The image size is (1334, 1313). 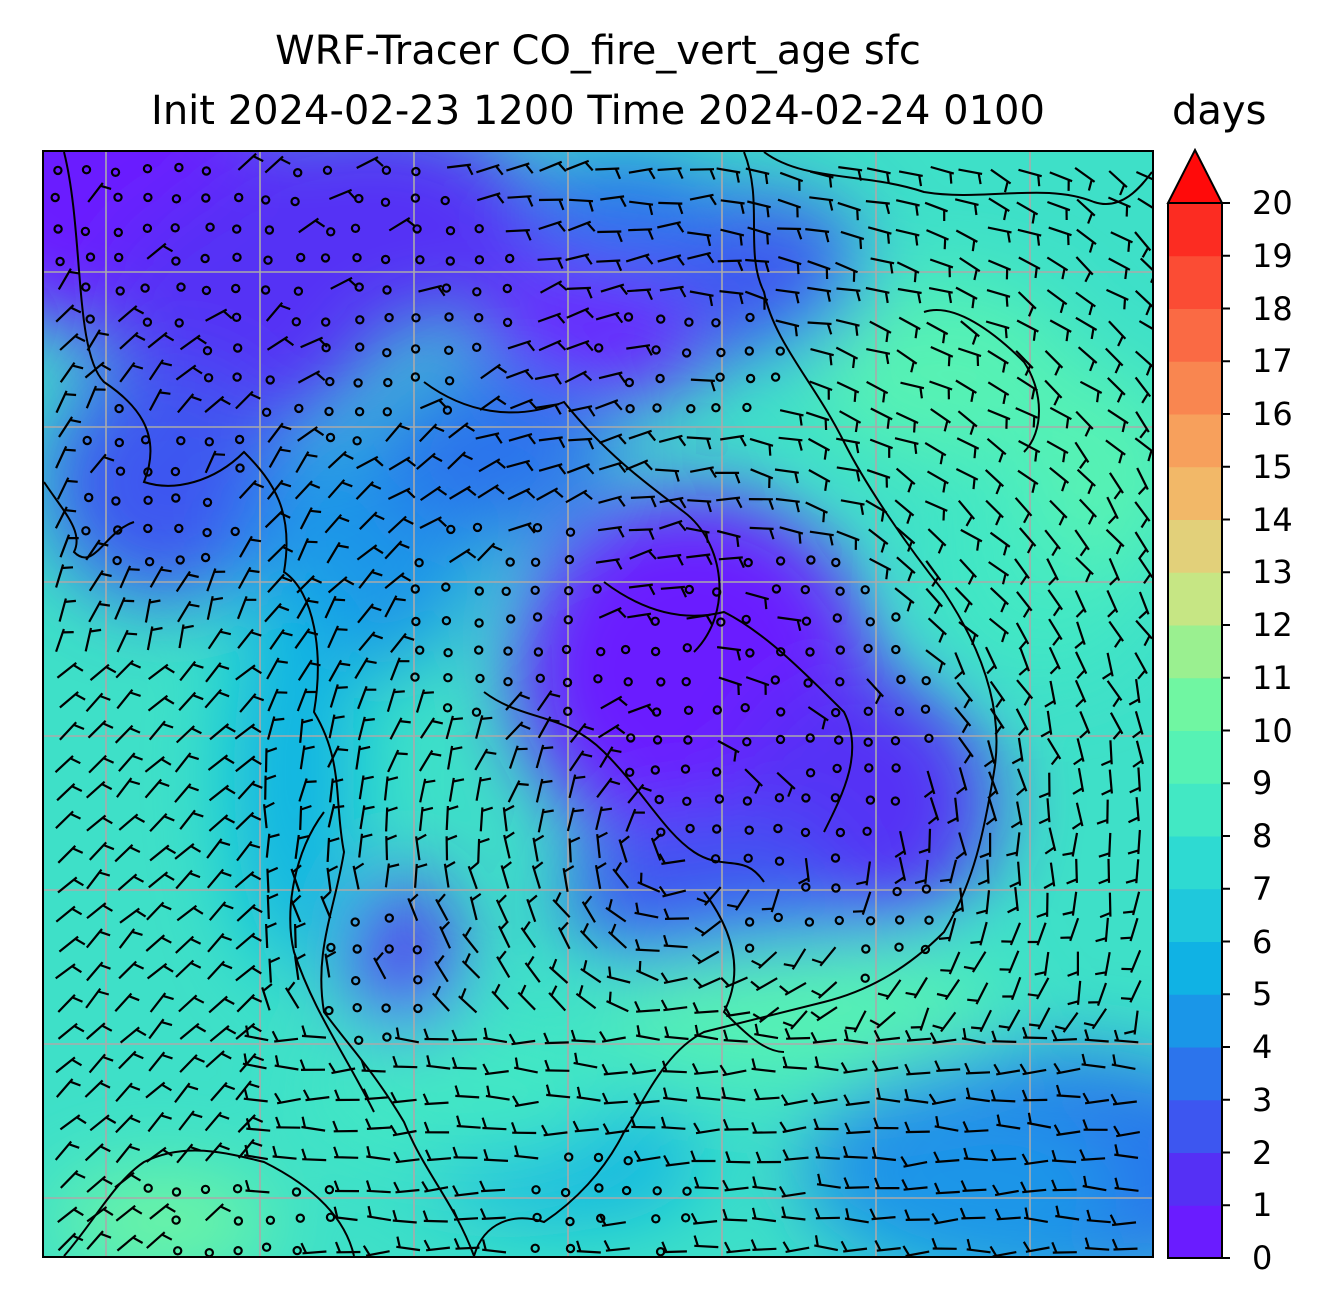 I want to click on field-region, so click(x=604, y=322).